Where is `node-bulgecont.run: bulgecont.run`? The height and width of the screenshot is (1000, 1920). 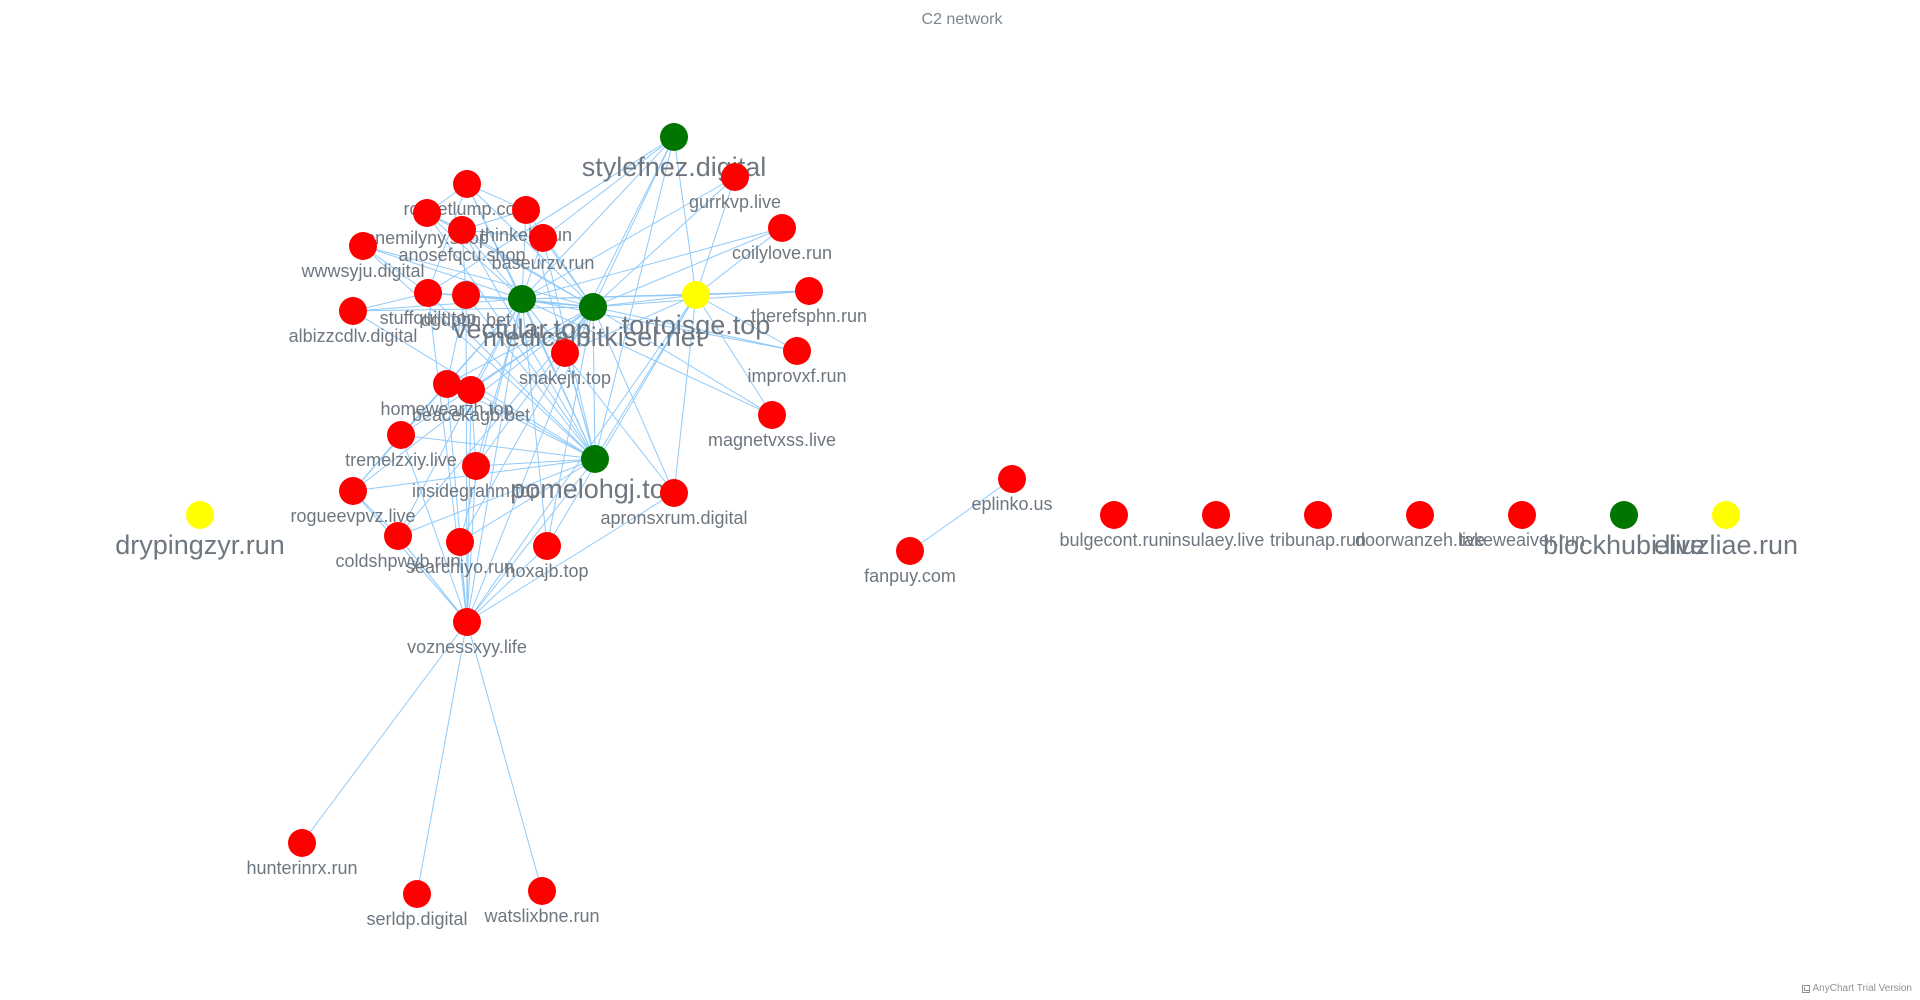
node-bulgecont.run: bulgecont.run is located at coordinates (1114, 525).